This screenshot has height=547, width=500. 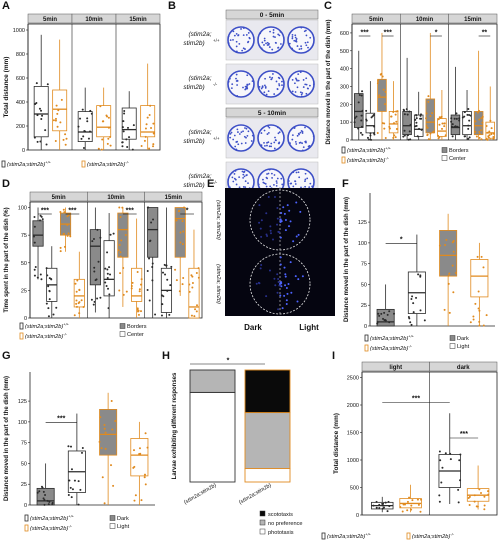 What do you see at coordinates (49, 529) in the screenshot?
I see `legend-mut-label: (stim2a;stim2b)` at bounding box center [49, 529].